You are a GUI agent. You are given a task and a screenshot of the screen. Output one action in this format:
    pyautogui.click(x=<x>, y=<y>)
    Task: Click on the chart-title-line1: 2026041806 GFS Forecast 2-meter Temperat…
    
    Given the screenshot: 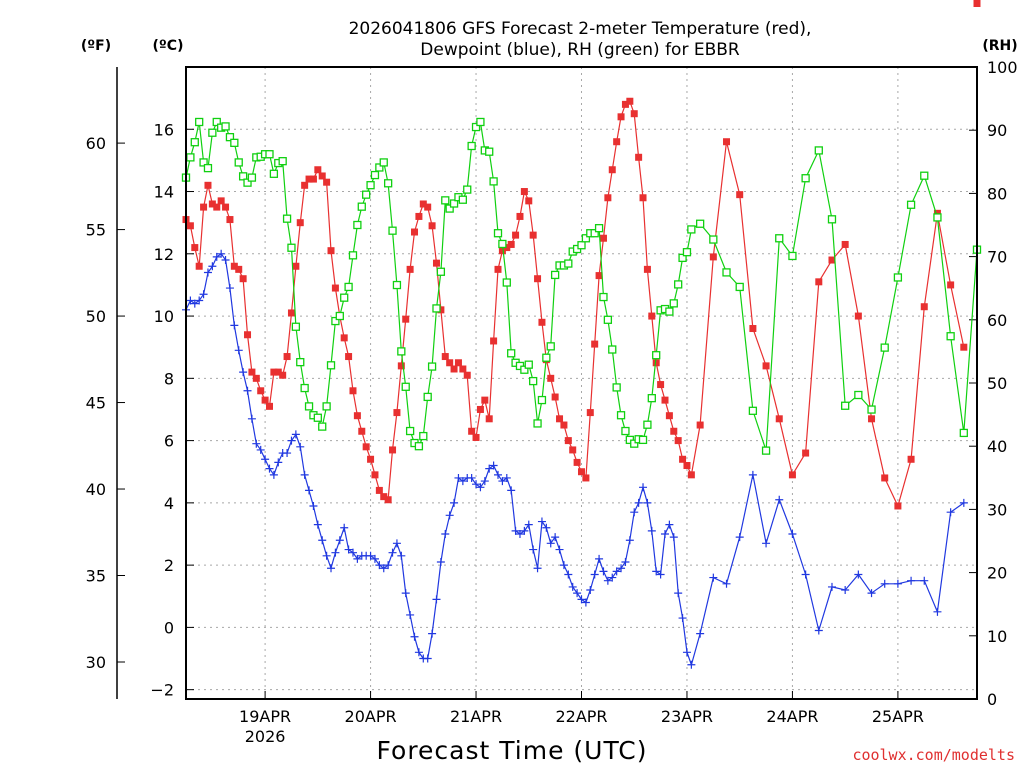 What is the action you would take?
    pyautogui.click(x=580, y=29)
    